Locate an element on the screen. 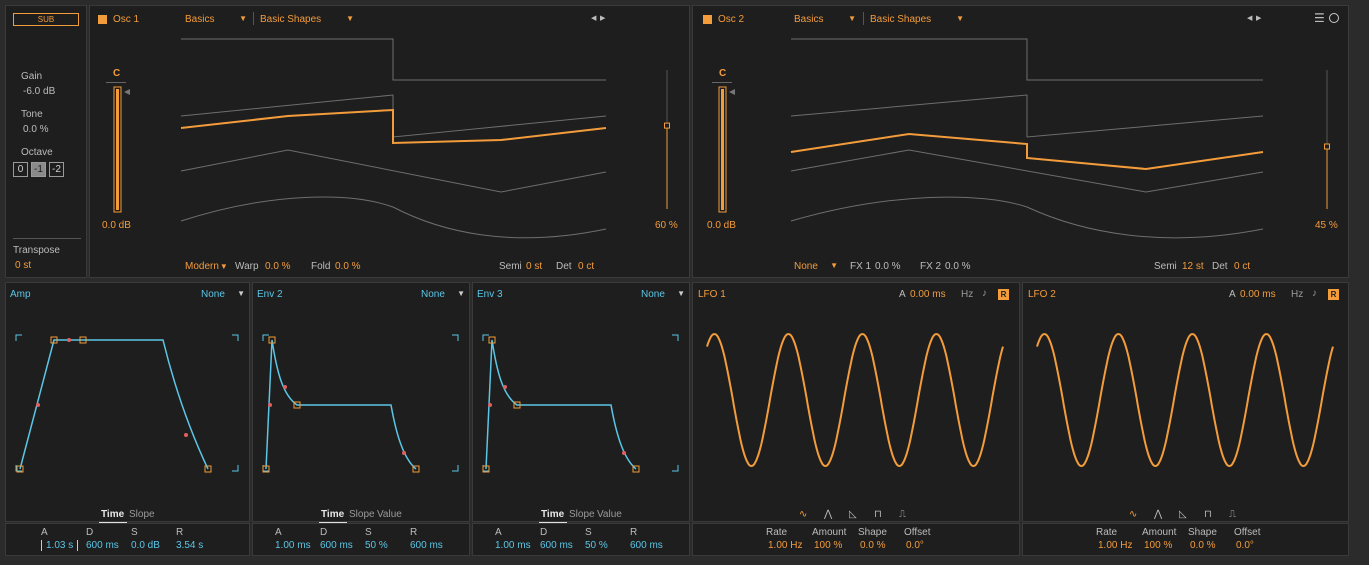  env2-graph is located at coordinates (362, 388).